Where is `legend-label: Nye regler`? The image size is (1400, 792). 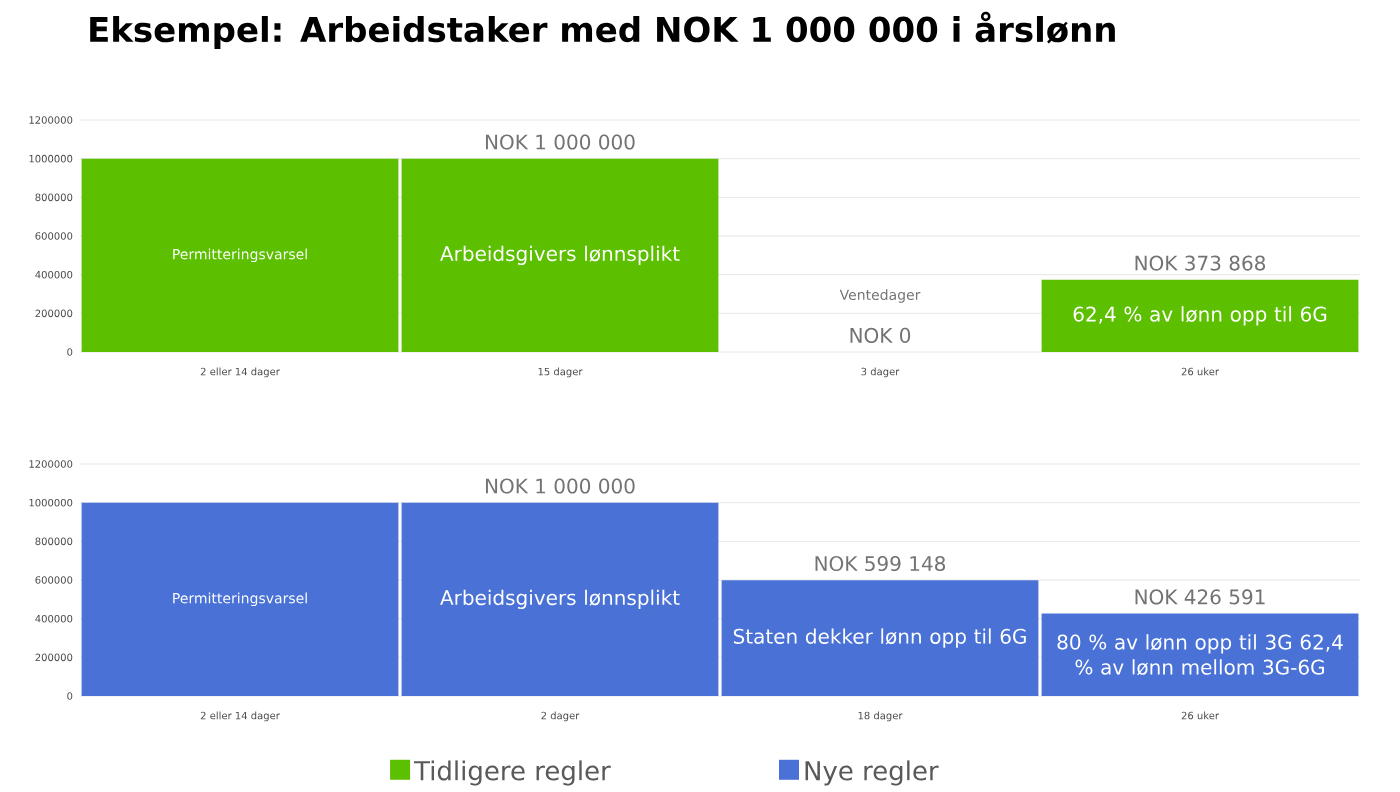 legend-label: Nye regler is located at coordinates (872, 773).